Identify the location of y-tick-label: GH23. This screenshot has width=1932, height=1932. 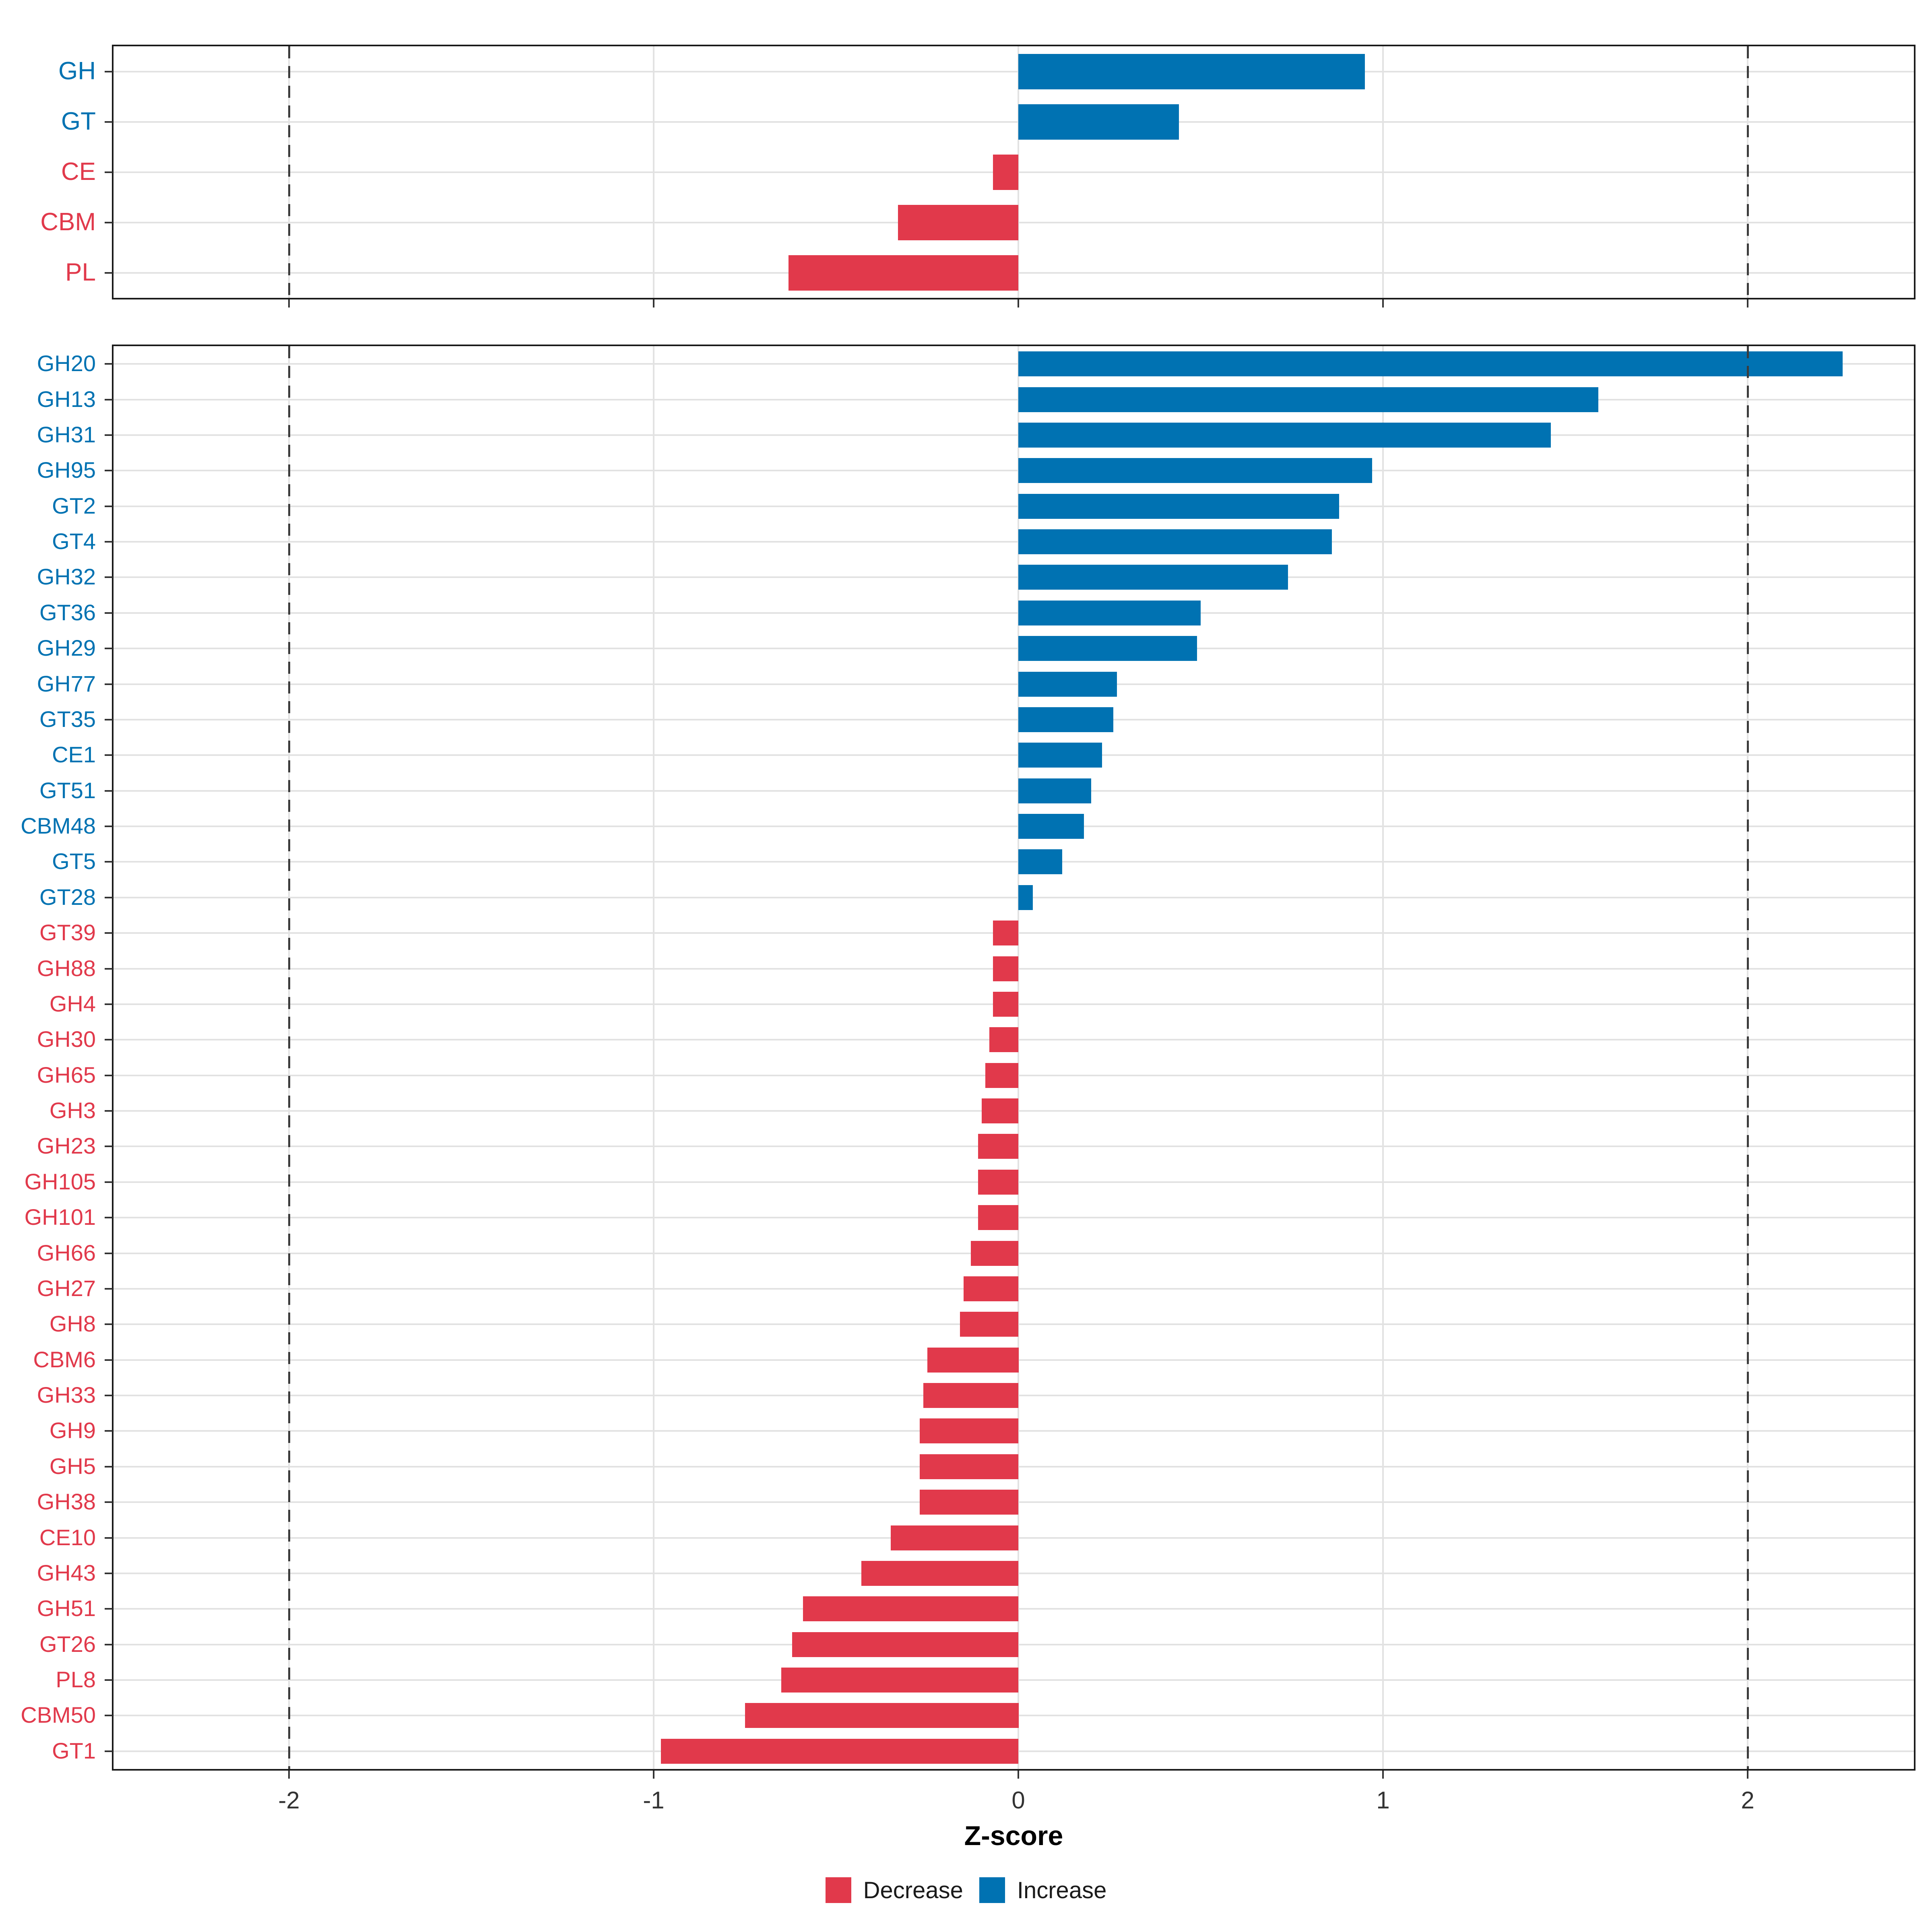
(66, 1146).